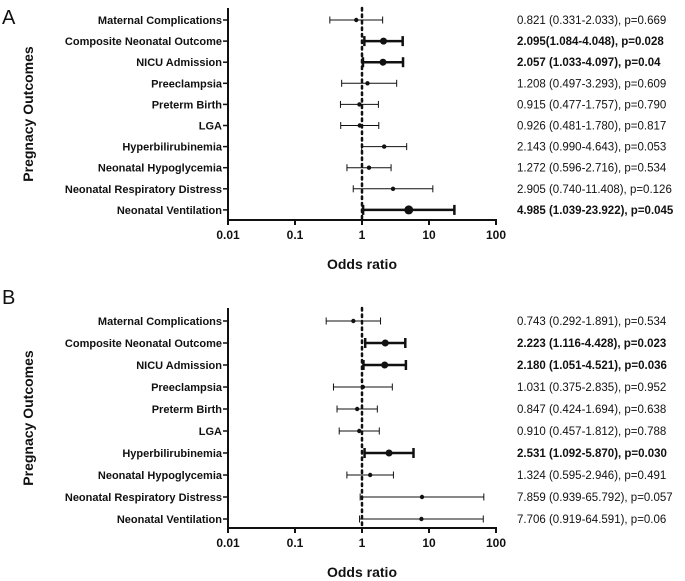  Describe the element at coordinates (591, 432) in the screenshot. I see `result-text: 0.910 (0.457-1.812), p=0.788` at that location.